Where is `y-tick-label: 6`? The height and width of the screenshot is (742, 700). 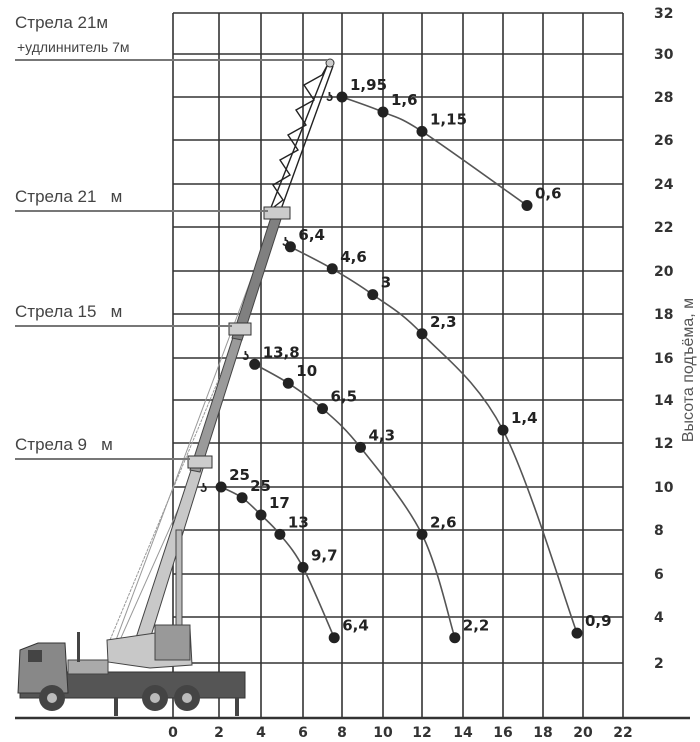
y-tick-label: 6 is located at coordinates (659, 575).